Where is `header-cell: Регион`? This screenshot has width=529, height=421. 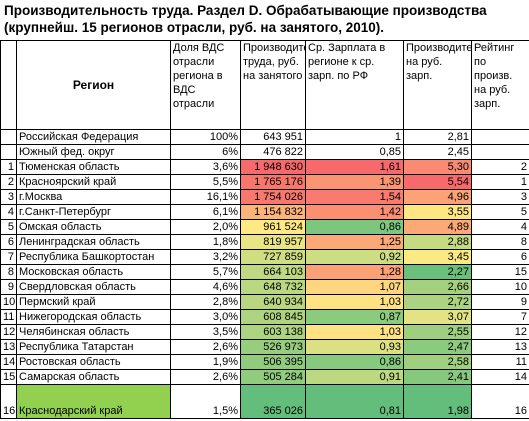 header-cell: Регион is located at coordinates (93, 85).